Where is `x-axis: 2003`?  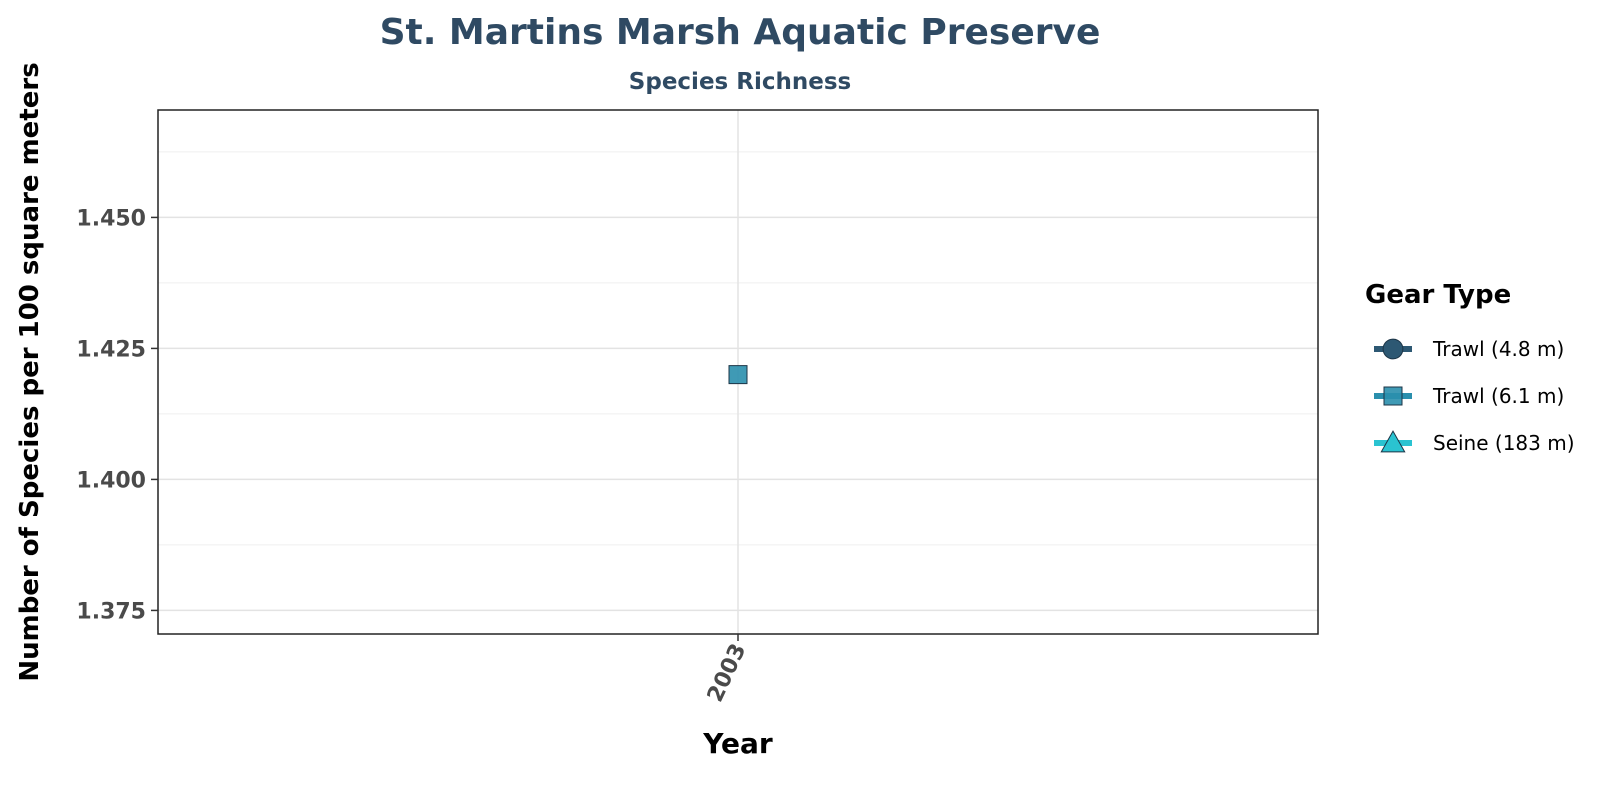 x-axis: 2003 is located at coordinates (727, 670).